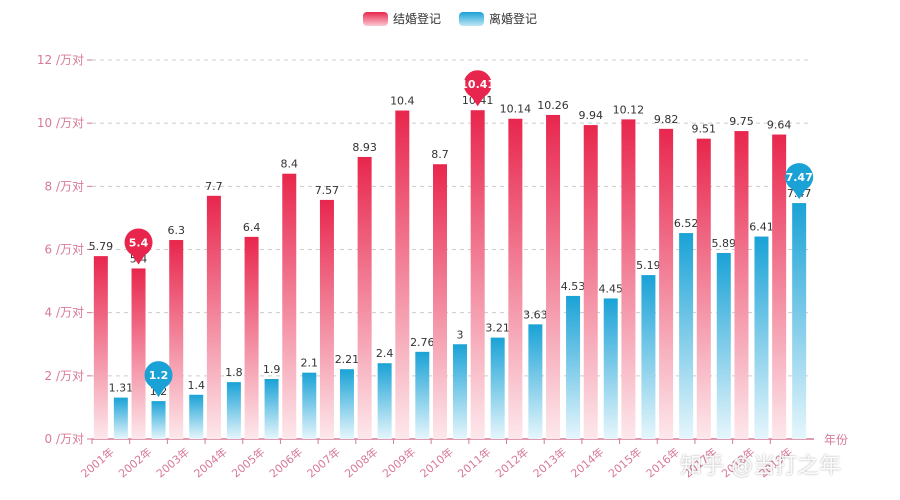 Image resolution: width=900 pixels, height=500 pixels. What do you see at coordinates (65, 250) in the screenshot?
I see `y-tick-label: 6 /万对` at bounding box center [65, 250].